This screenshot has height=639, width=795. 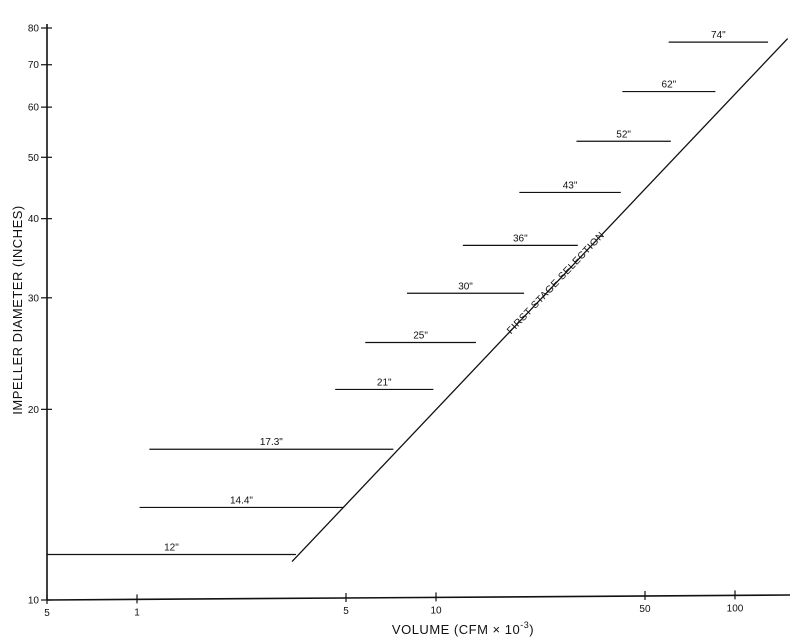 I want to click on x-ticks: 5 1 5 10 50 100, so click(x=394, y=604).